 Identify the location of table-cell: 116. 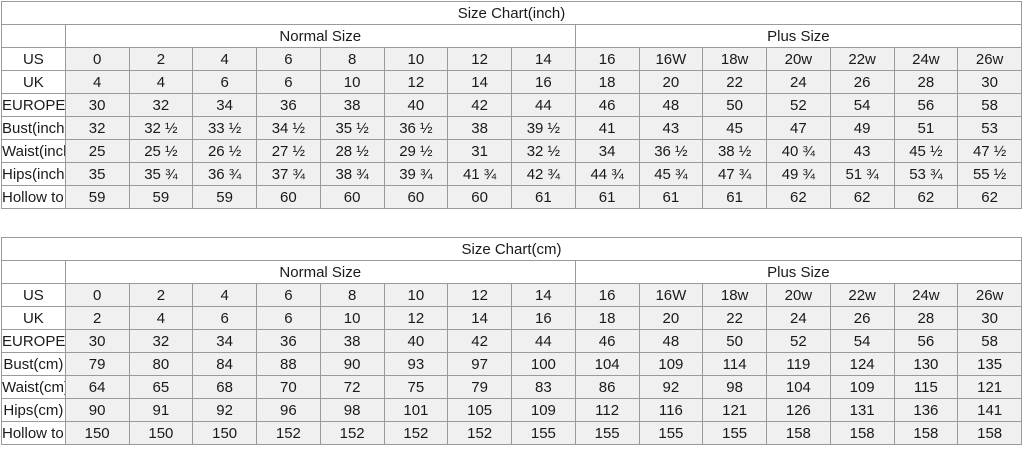
(671, 410).